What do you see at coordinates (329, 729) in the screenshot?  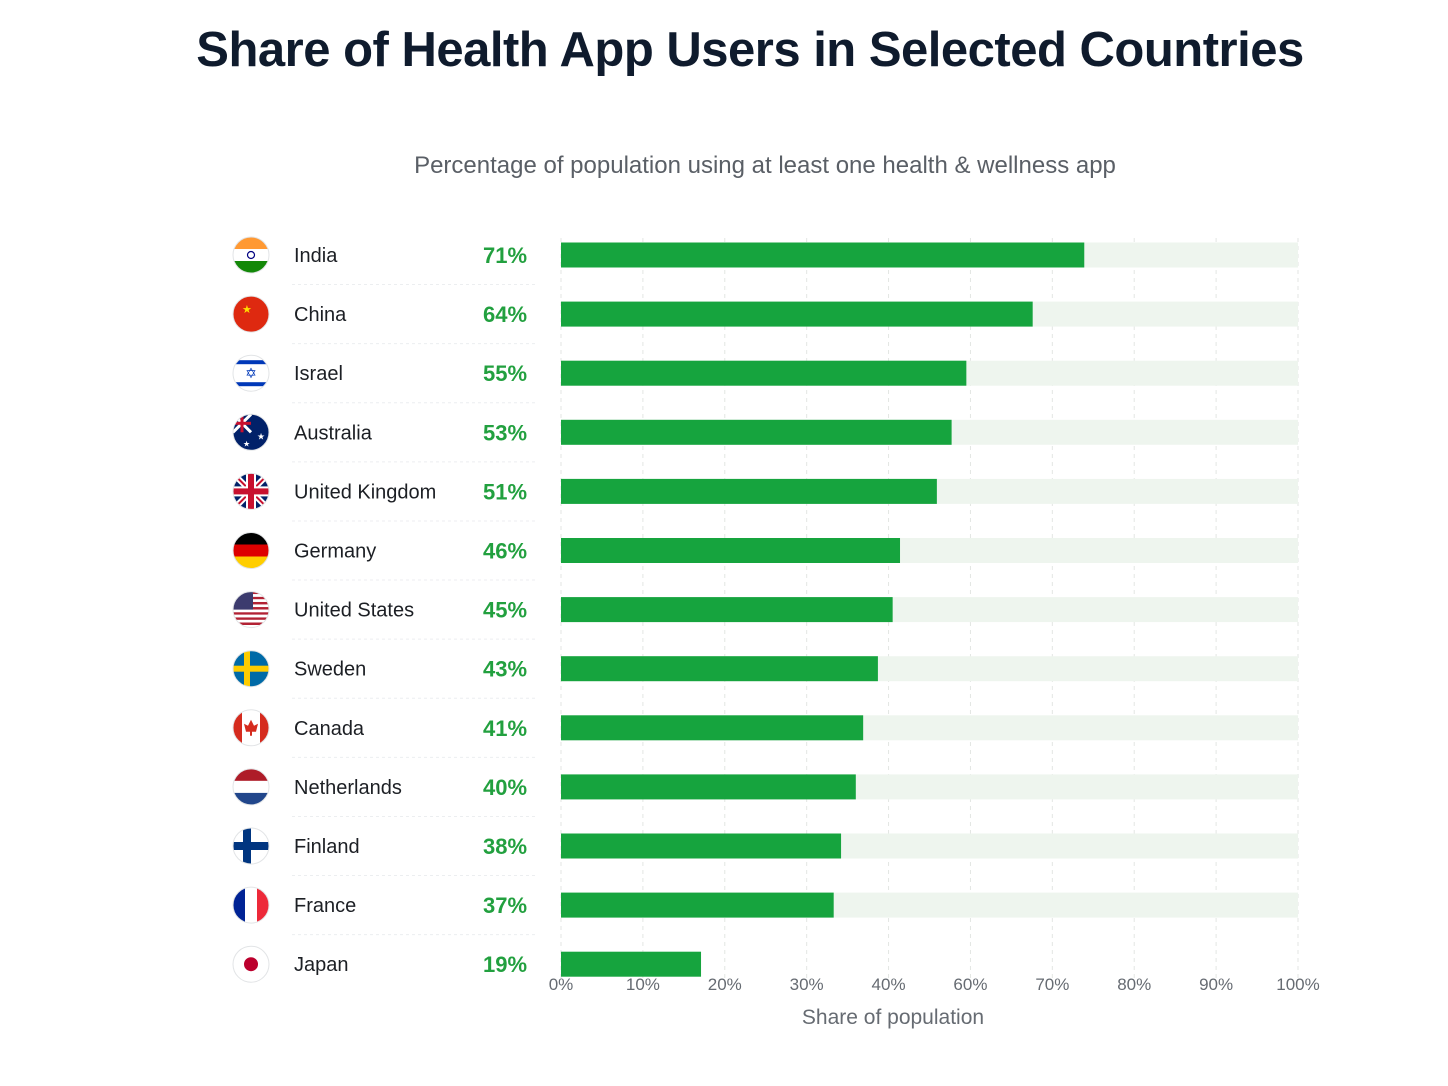 I see `country-label: Canada` at bounding box center [329, 729].